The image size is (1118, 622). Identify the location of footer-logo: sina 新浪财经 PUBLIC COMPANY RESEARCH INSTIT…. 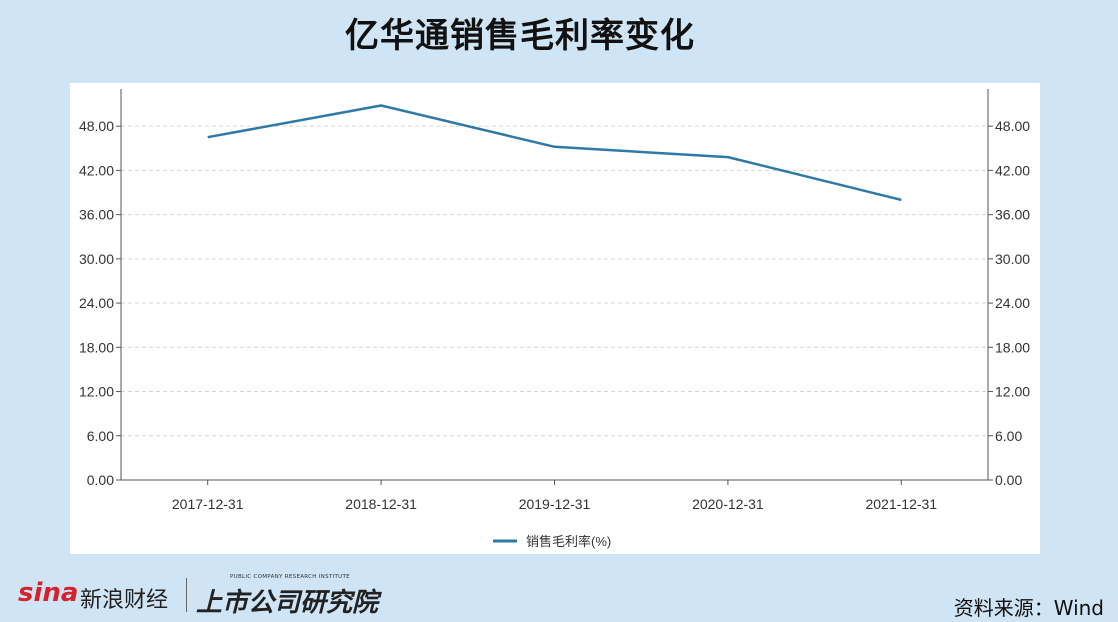
(208, 596).